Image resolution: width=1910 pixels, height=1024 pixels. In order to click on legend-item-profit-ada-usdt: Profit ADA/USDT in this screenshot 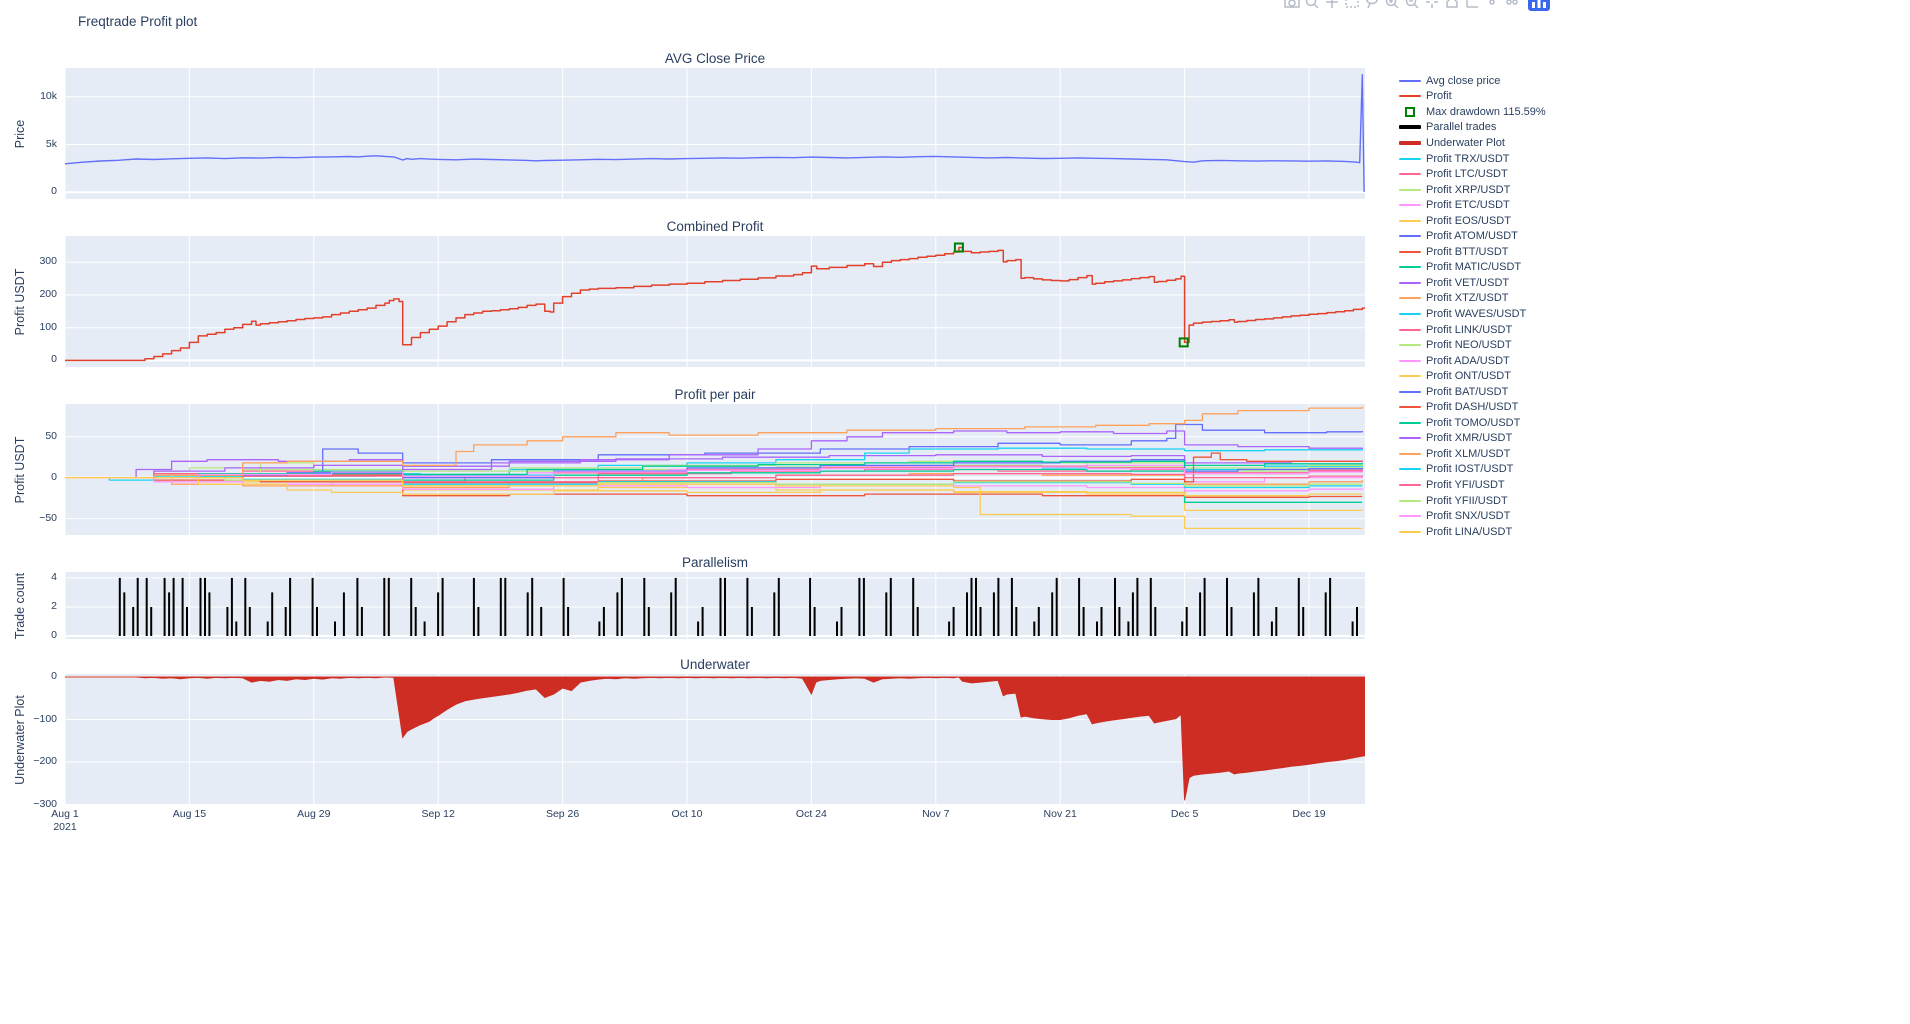, I will do `click(1472, 361)`.